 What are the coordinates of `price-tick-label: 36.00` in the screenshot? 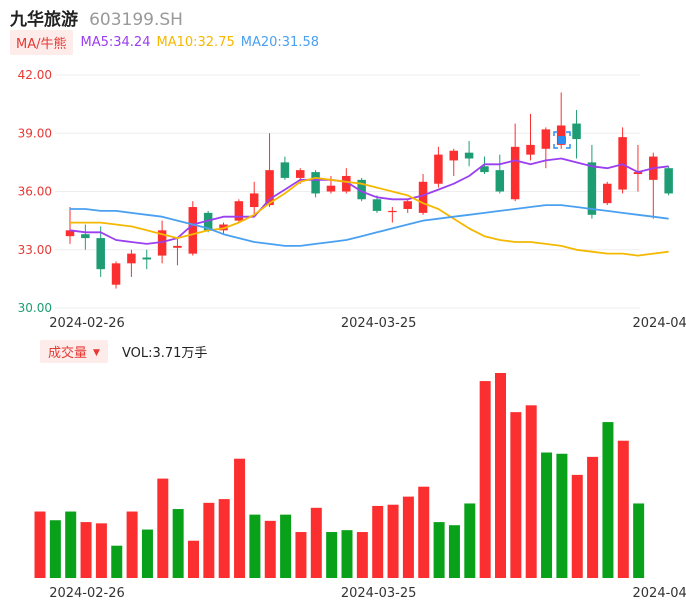 It's located at (35, 192).